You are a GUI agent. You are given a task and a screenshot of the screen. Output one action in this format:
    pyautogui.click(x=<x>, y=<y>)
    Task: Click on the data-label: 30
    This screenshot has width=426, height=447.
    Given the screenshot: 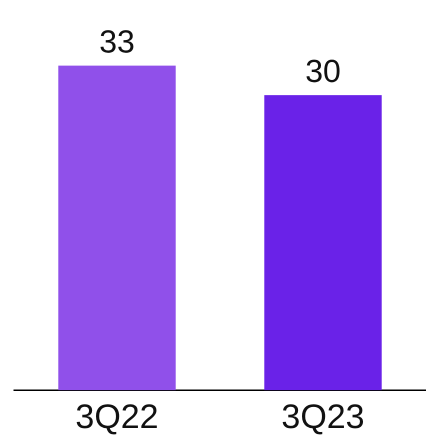 What is the action you would take?
    pyautogui.click(x=323, y=71)
    